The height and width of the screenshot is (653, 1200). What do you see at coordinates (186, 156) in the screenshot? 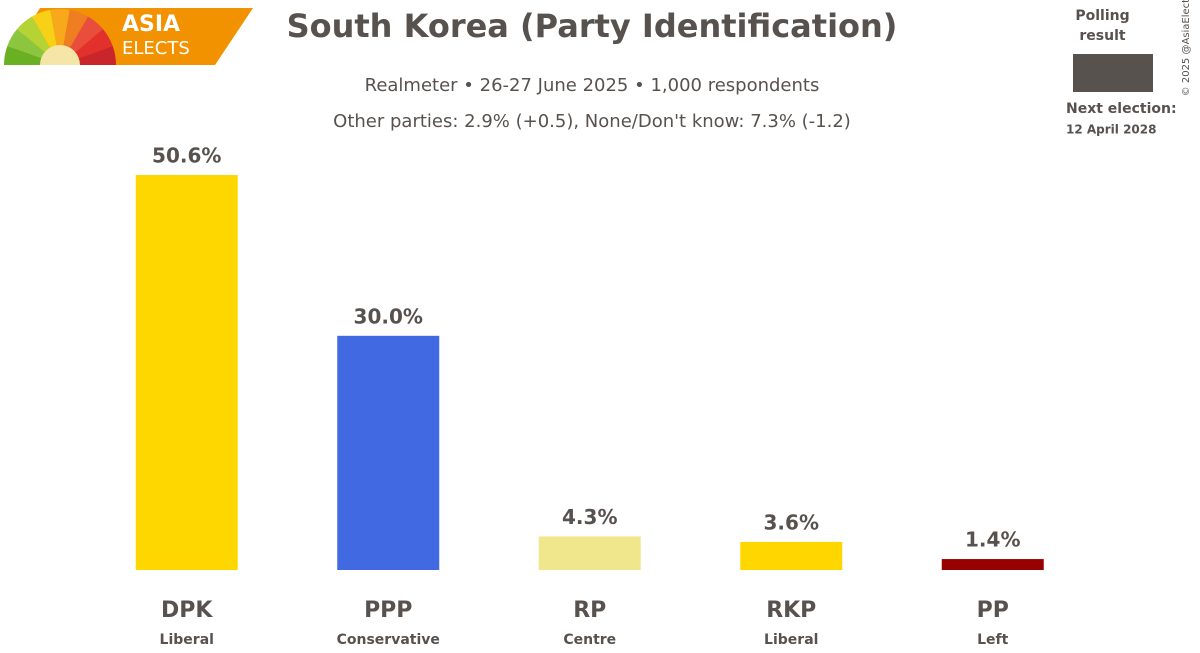
I see `value-label: 50.6%` at bounding box center [186, 156].